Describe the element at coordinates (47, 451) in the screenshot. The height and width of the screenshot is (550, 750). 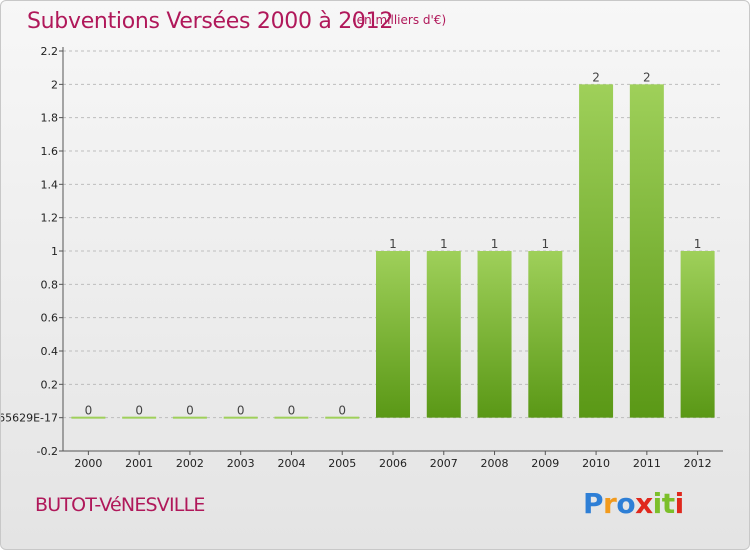
I see `y-tick-label: -0.2` at that location.